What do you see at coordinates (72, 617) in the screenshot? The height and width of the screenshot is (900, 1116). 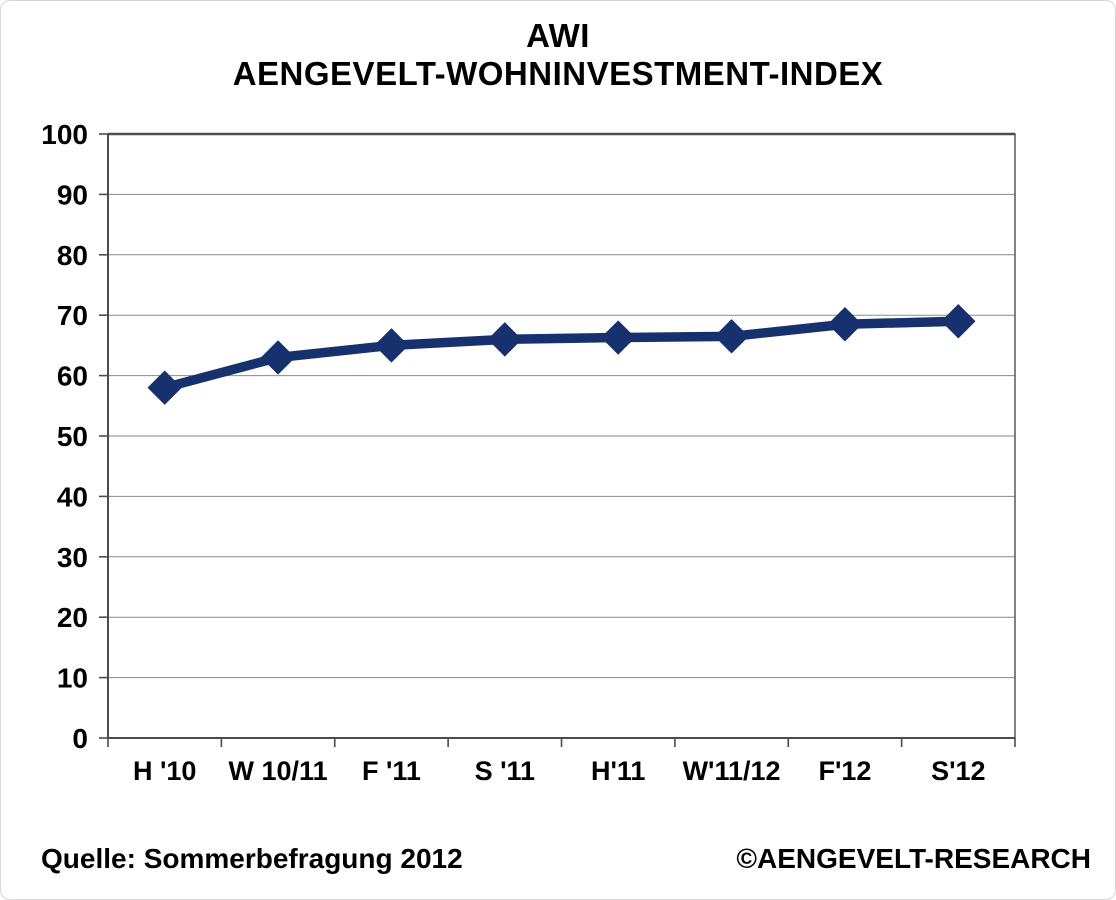 I see `y-tick-label: 20` at bounding box center [72, 617].